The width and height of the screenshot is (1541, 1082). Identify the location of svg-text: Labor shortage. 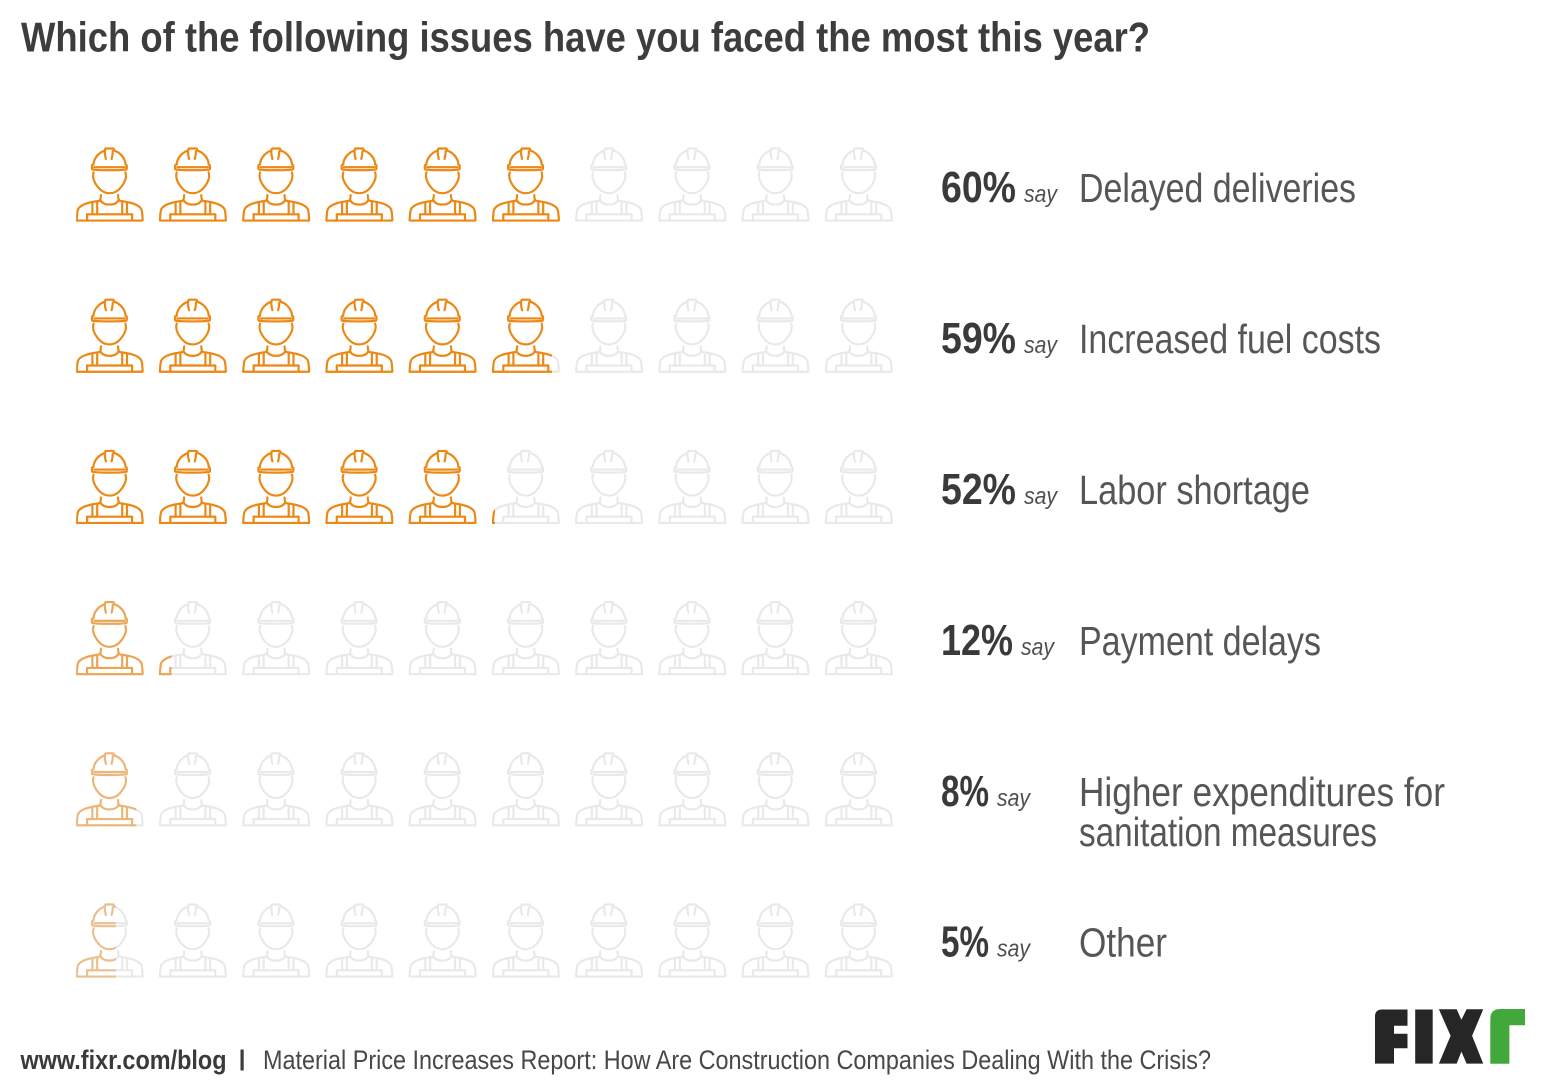
(1194, 490).